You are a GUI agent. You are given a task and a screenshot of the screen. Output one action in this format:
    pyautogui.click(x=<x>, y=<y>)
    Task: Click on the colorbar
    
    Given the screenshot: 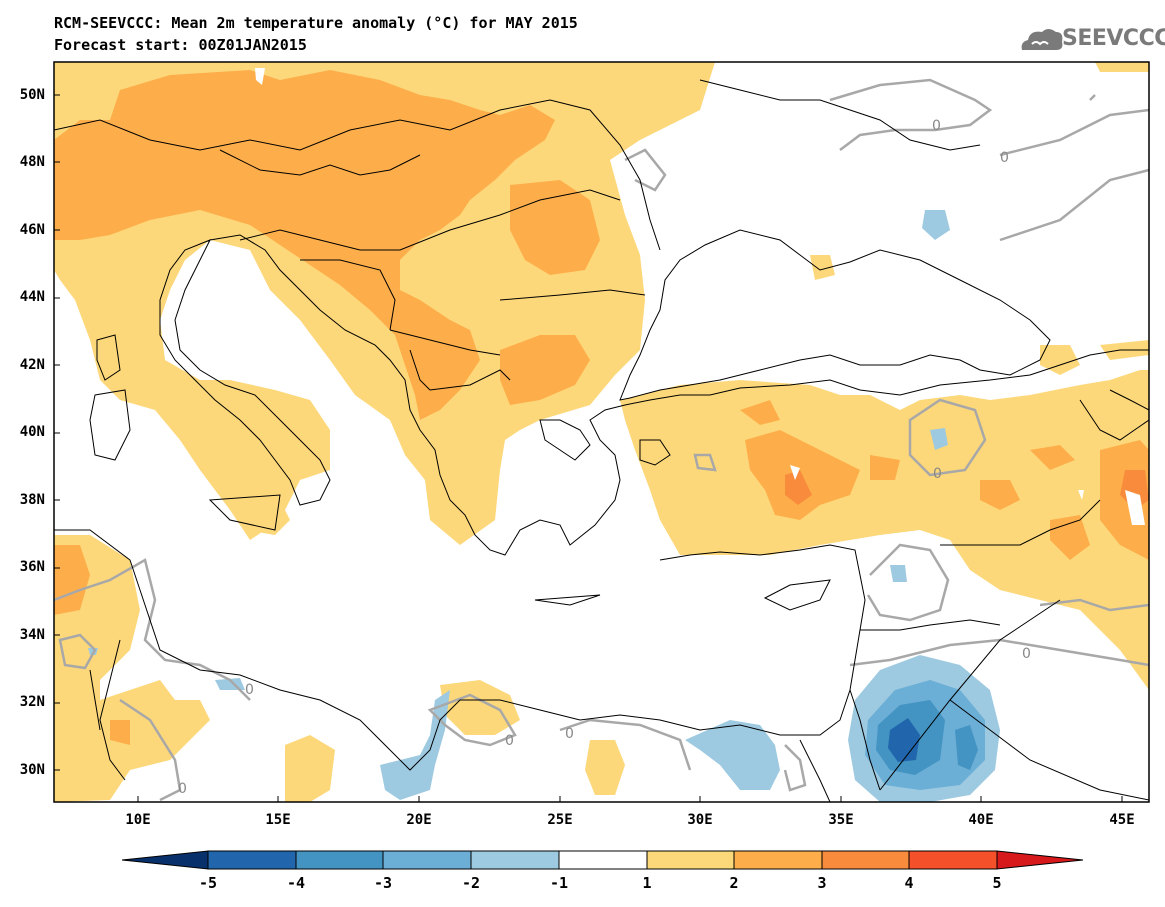 What is the action you would take?
    pyautogui.click(x=602, y=860)
    